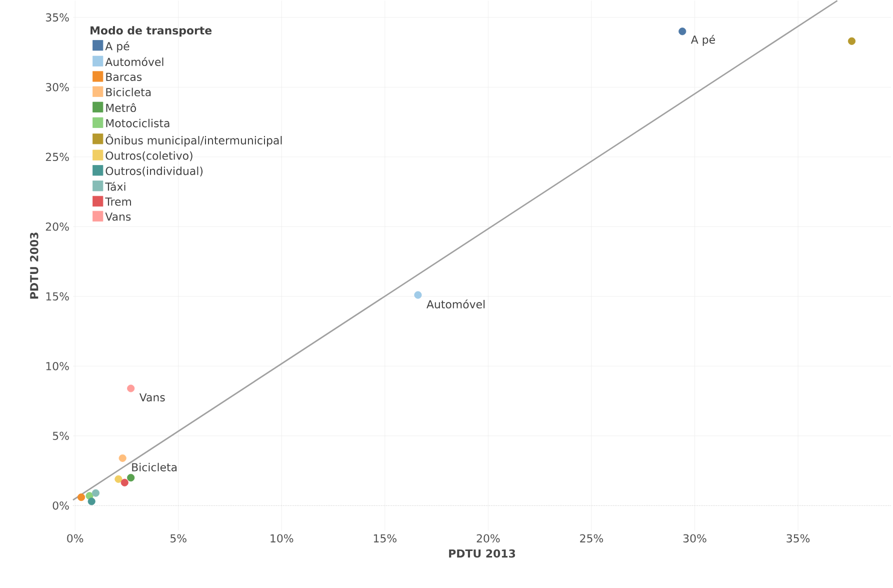 This screenshot has width=893, height=588. Describe the element at coordinates (128, 92) in the screenshot. I see `legend-label: Bicicleta` at that location.